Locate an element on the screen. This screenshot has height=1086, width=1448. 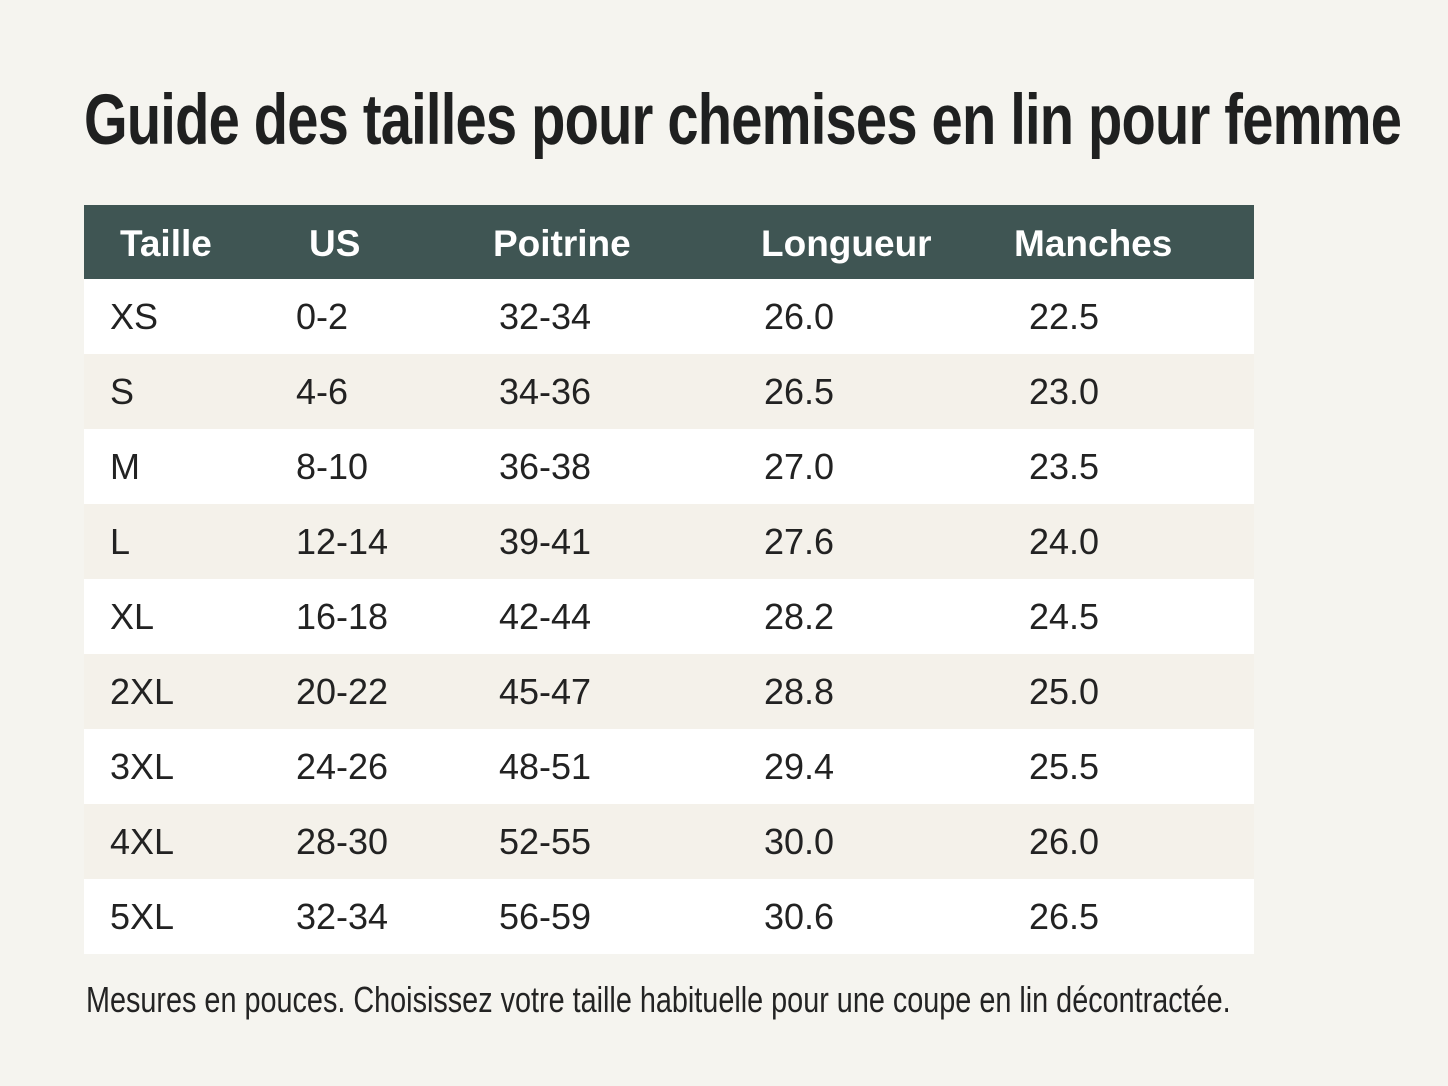
header-taille: Taille is located at coordinates (166, 243).